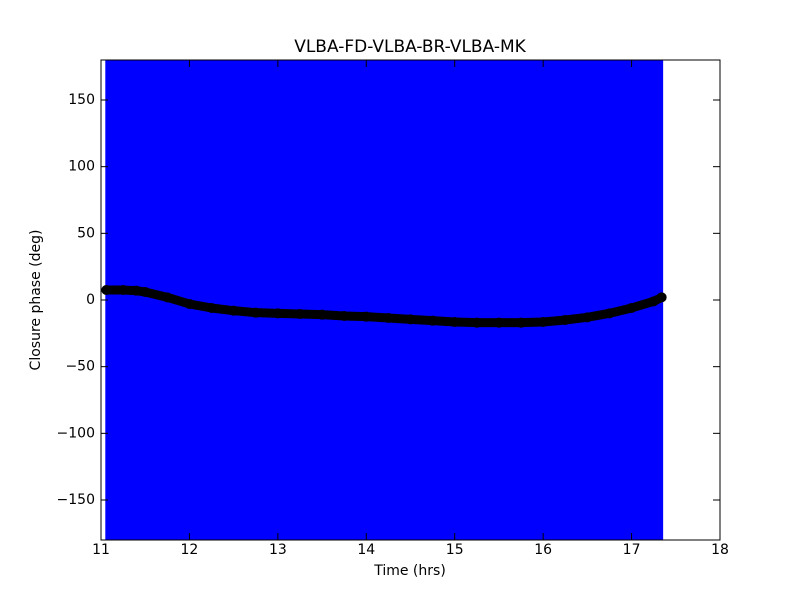 Image resolution: width=800 pixels, height=600 pixels. I want to click on x-tick-label: 13, so click(278, 550).